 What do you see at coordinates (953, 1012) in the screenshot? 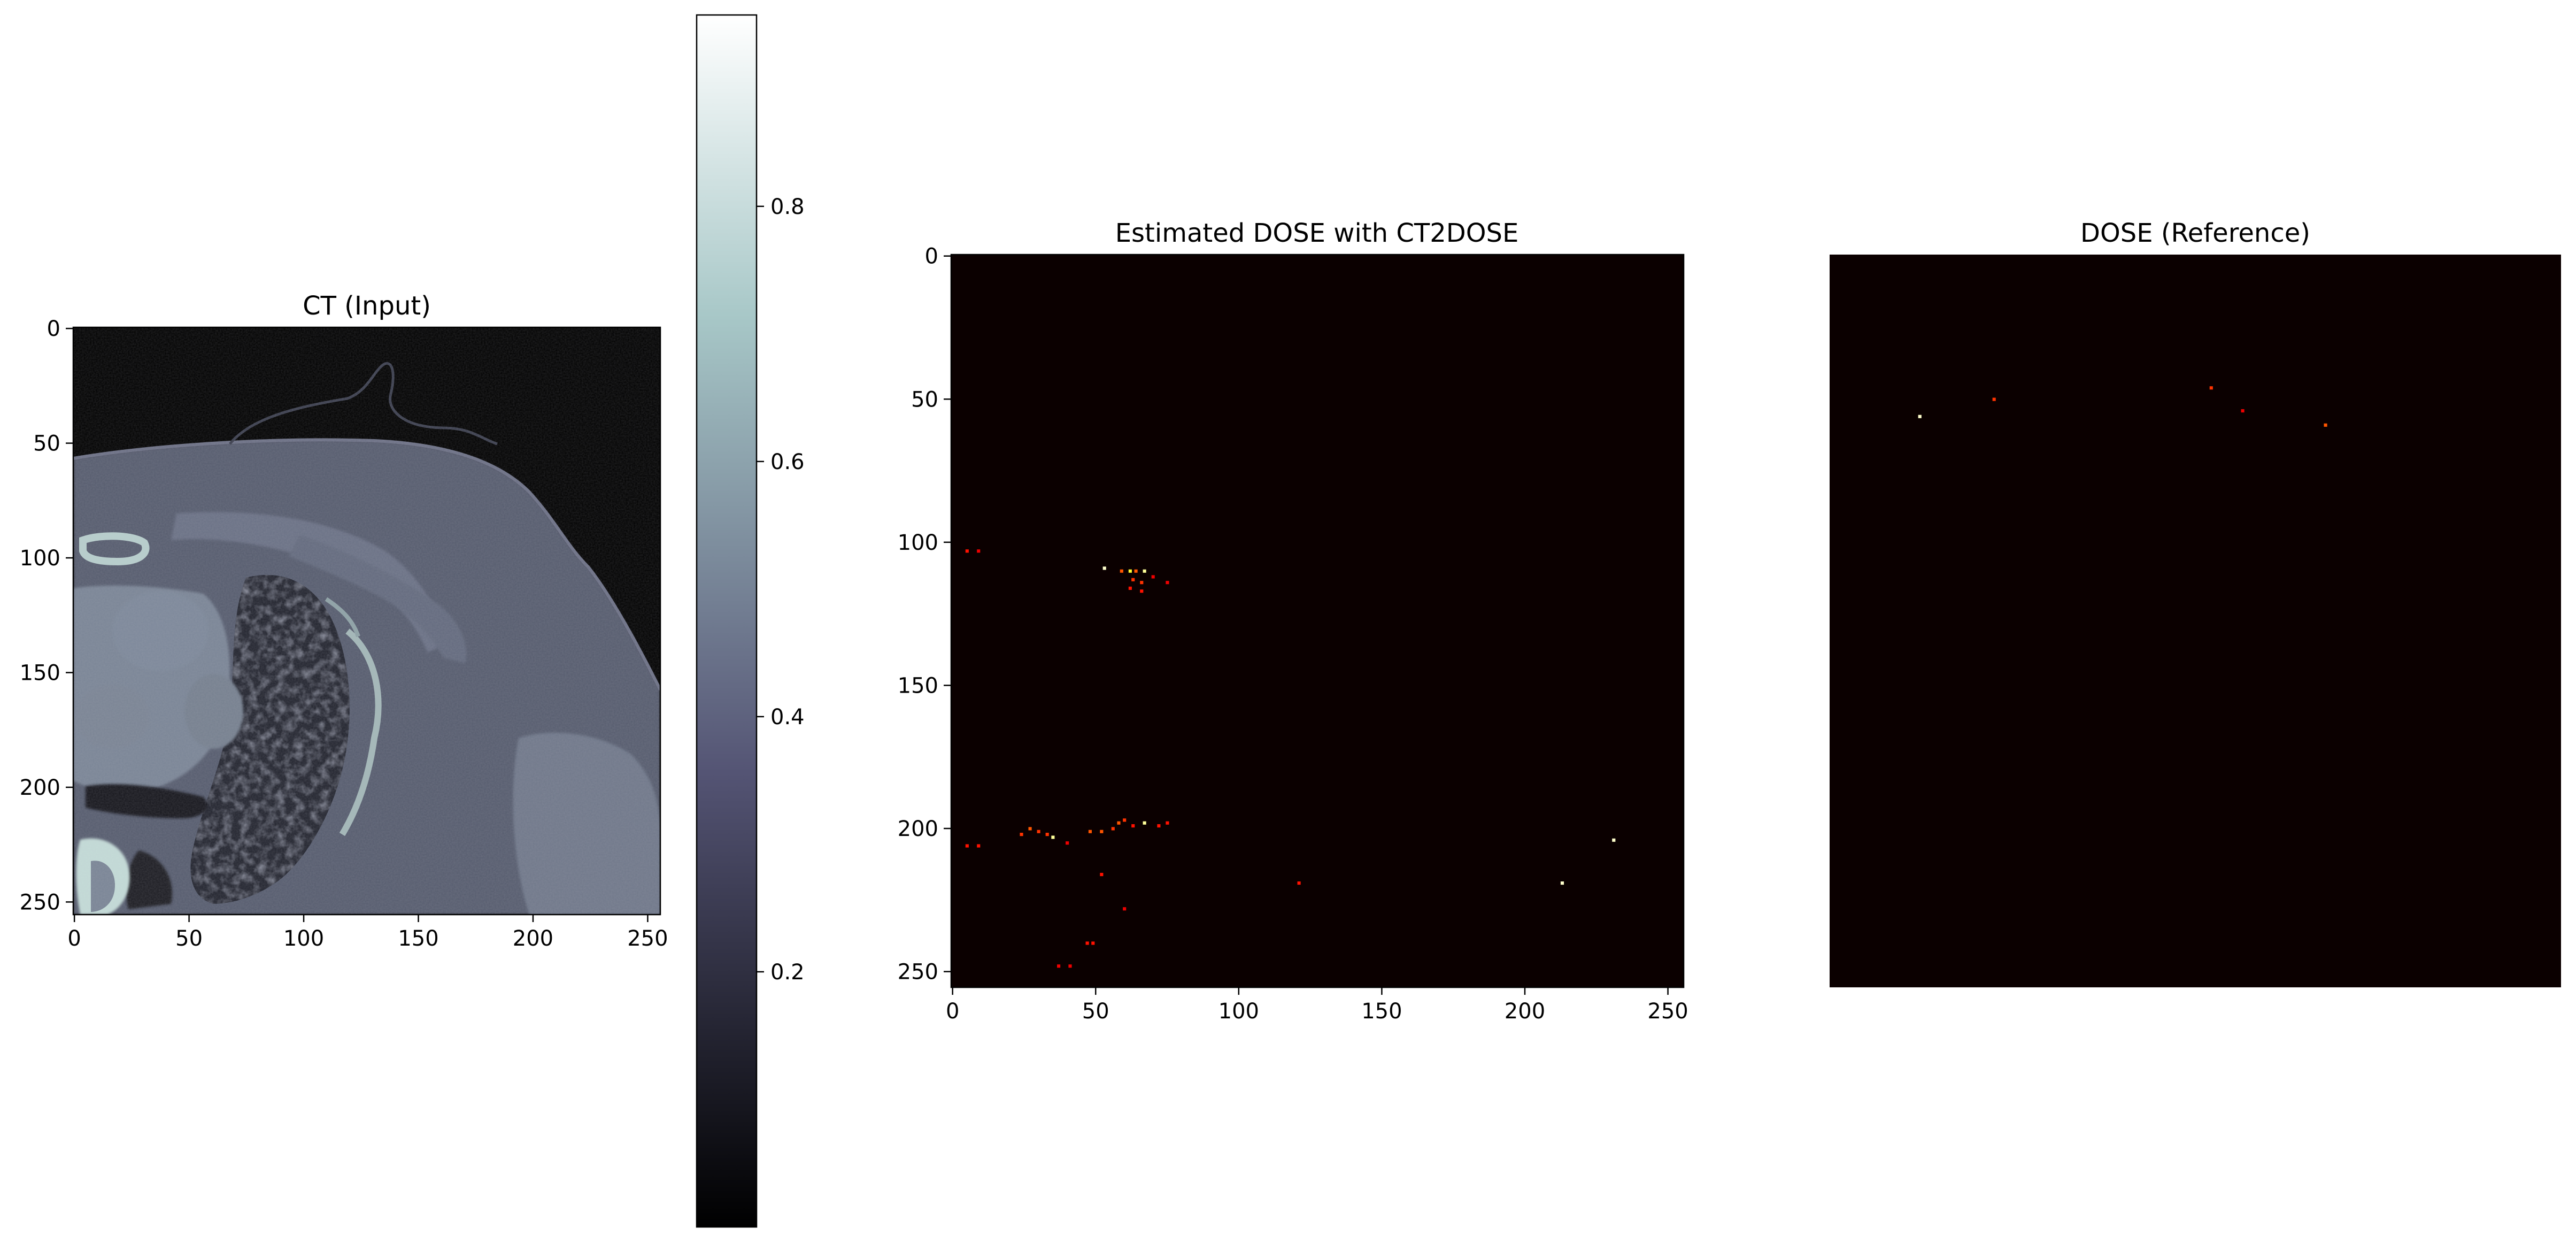
I see `estimated-dose-xtick-label: 0` at bounding box center [953, 1012].